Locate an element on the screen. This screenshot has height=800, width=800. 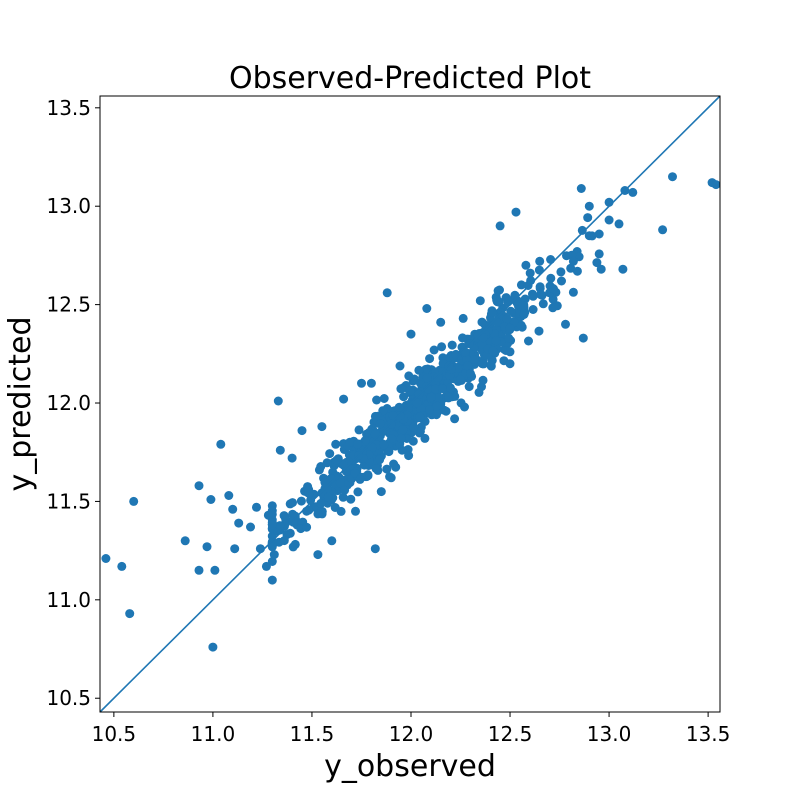
y-tick-label: 11.5 is located at coordinates (68, 501).